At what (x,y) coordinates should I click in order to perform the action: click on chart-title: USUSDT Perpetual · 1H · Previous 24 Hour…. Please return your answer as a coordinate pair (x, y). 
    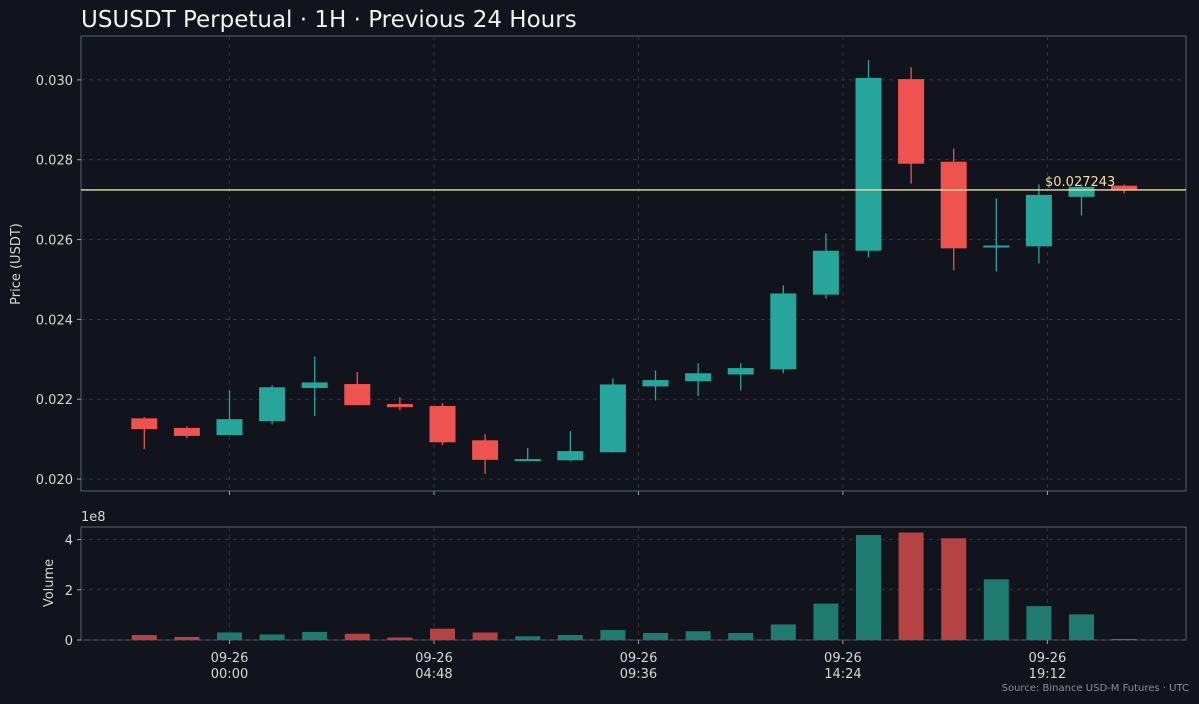
    Looking at the image, I should click on (329, 20).